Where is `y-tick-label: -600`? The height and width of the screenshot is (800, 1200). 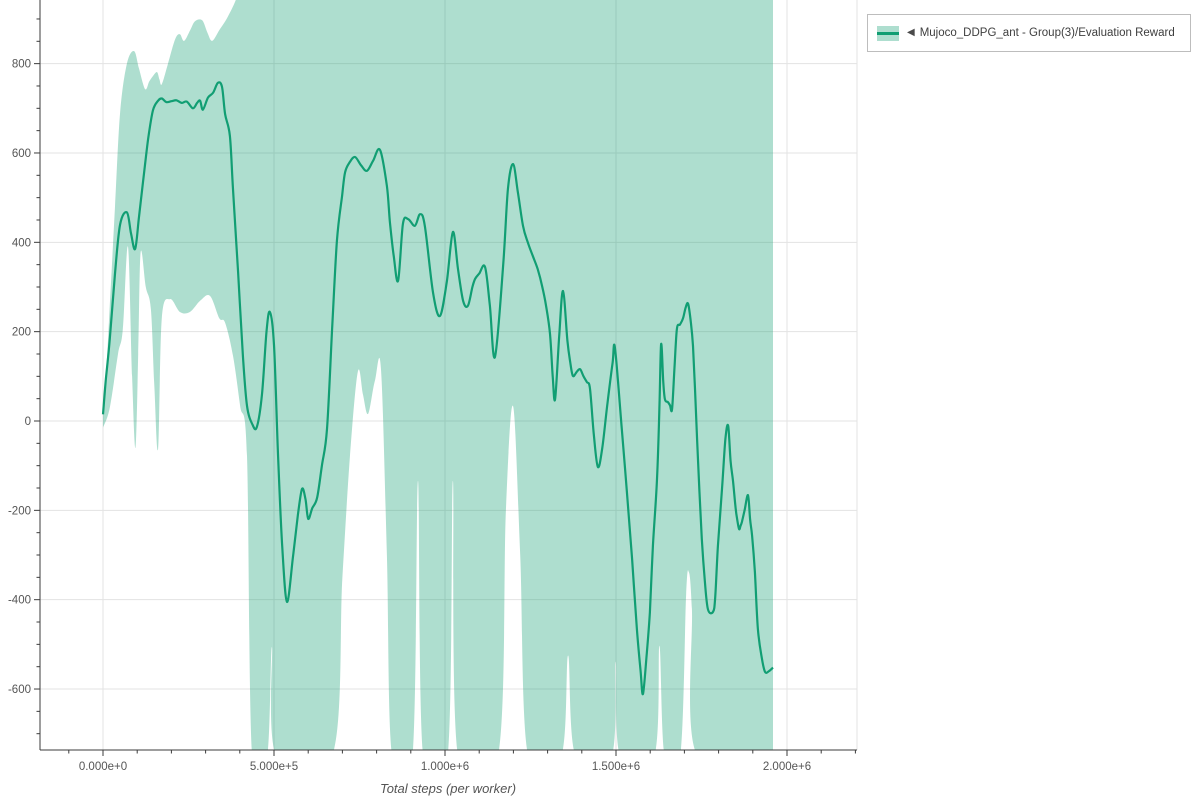 y-tick-label: -600 is located at coordinates (19, 690).